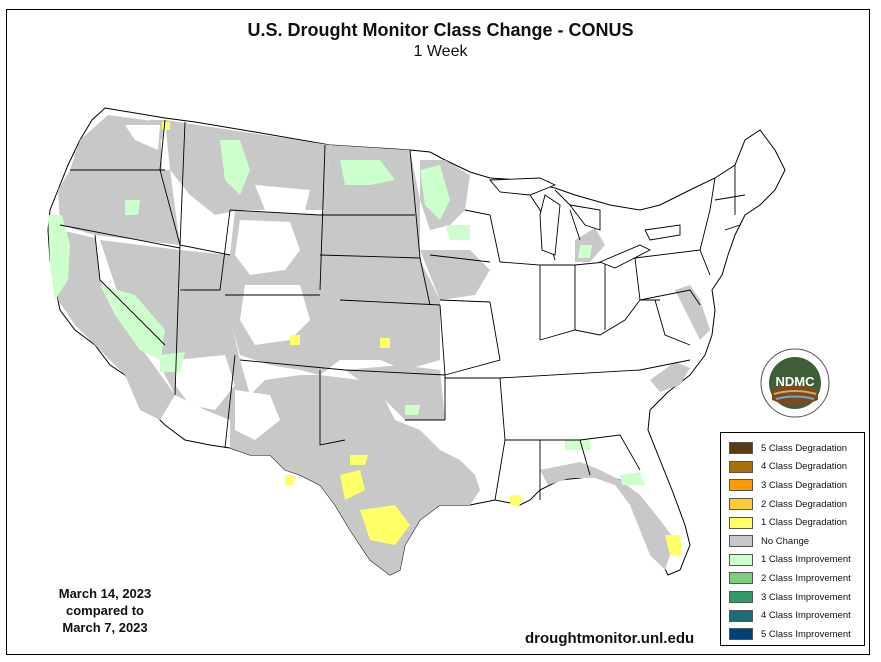 This screenshot has height=662, width=881. What do you see at coordinates (804, 448) in the screenshot?
I see `legend-label: 5 Class Degradation` at bounding box center [804, 448].